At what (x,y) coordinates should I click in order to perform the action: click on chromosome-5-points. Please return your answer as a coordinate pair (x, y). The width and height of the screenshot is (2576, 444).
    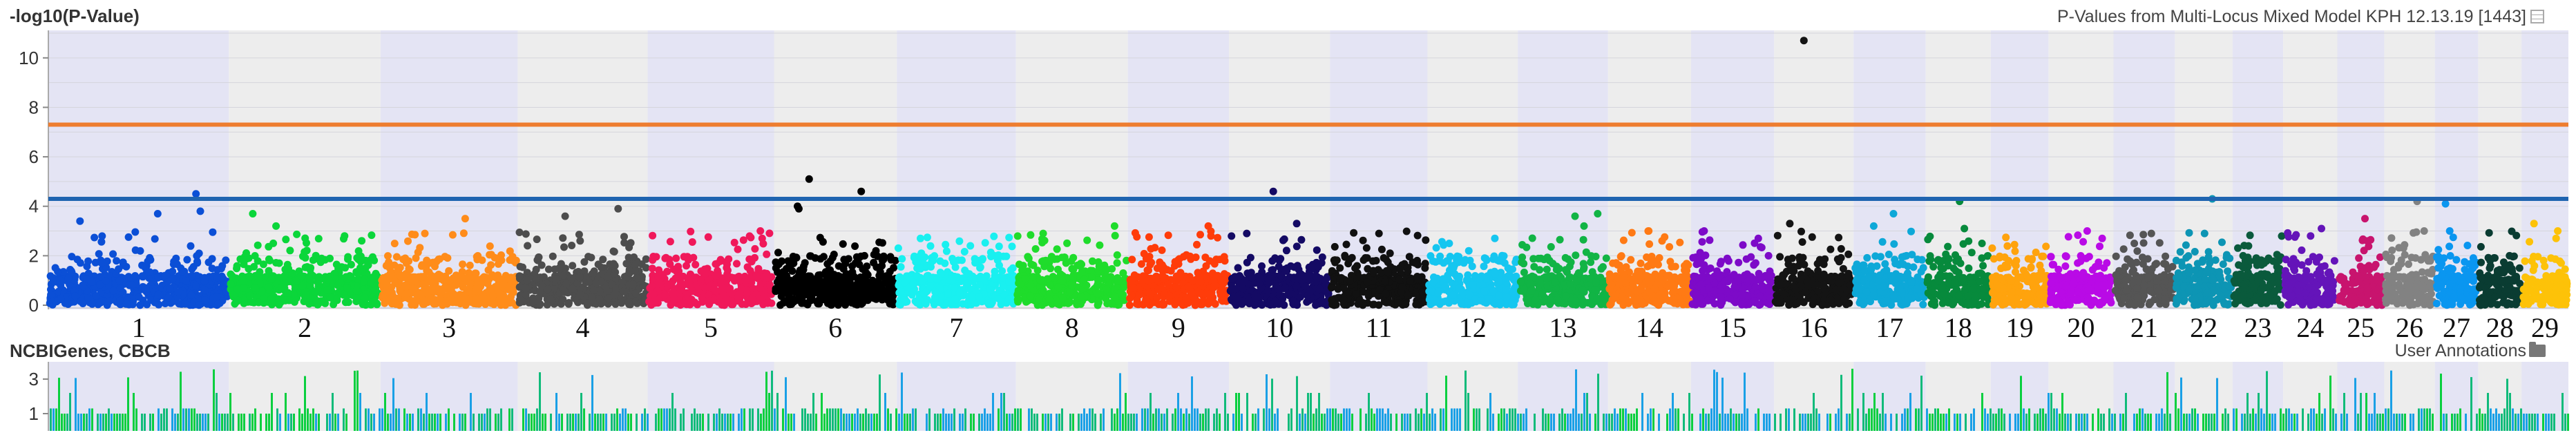
    Looking at the image, I should click on (710, 268).